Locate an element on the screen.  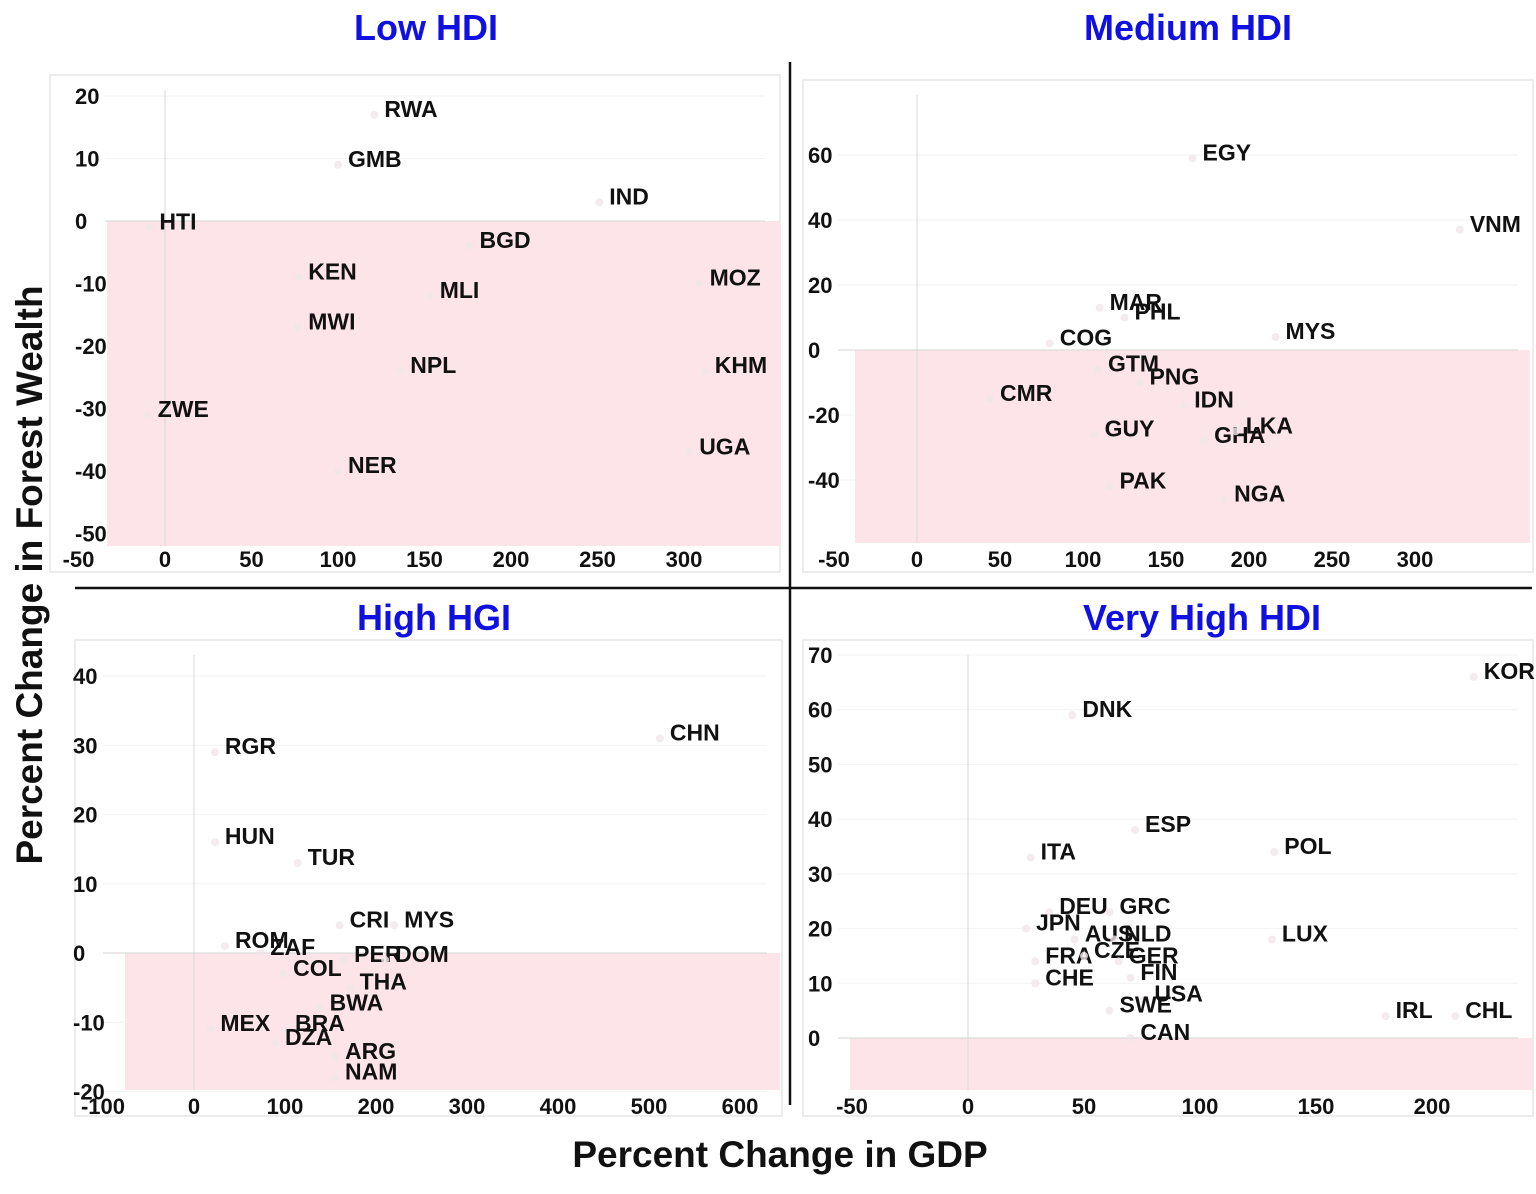
point-label: MOZ is located at coordinates (735, 278).